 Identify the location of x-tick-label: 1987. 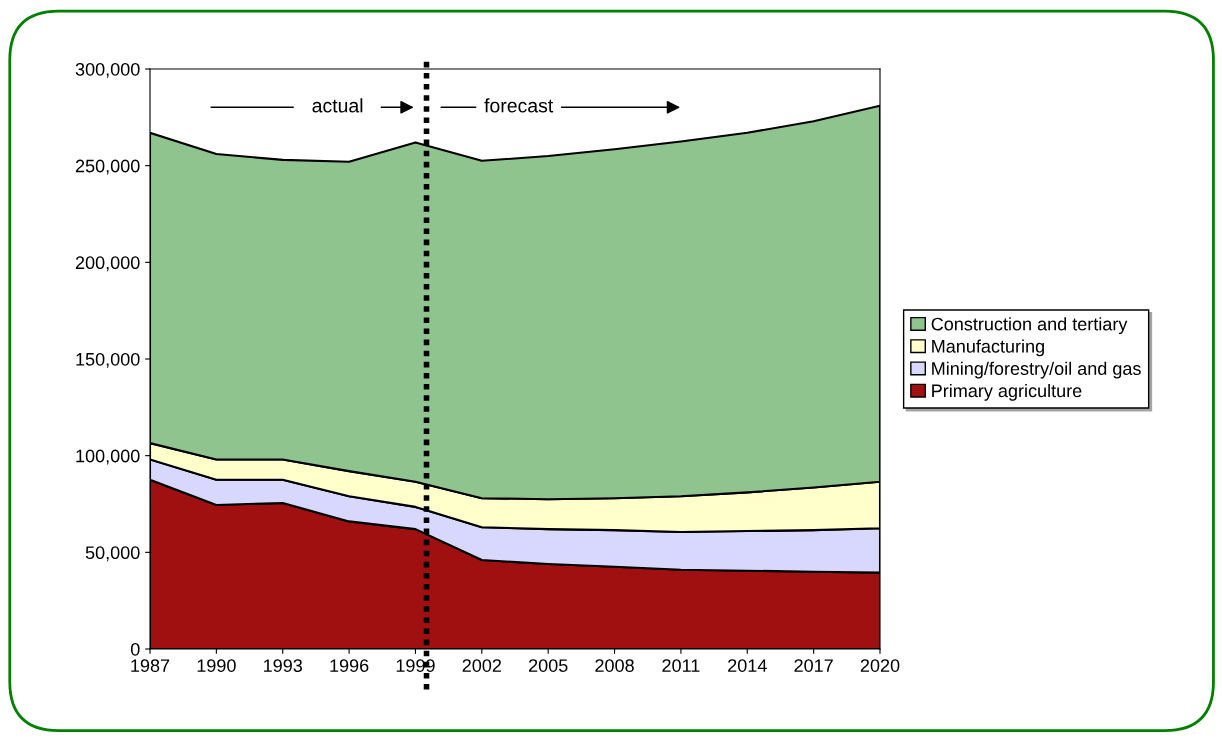
(150, 665).